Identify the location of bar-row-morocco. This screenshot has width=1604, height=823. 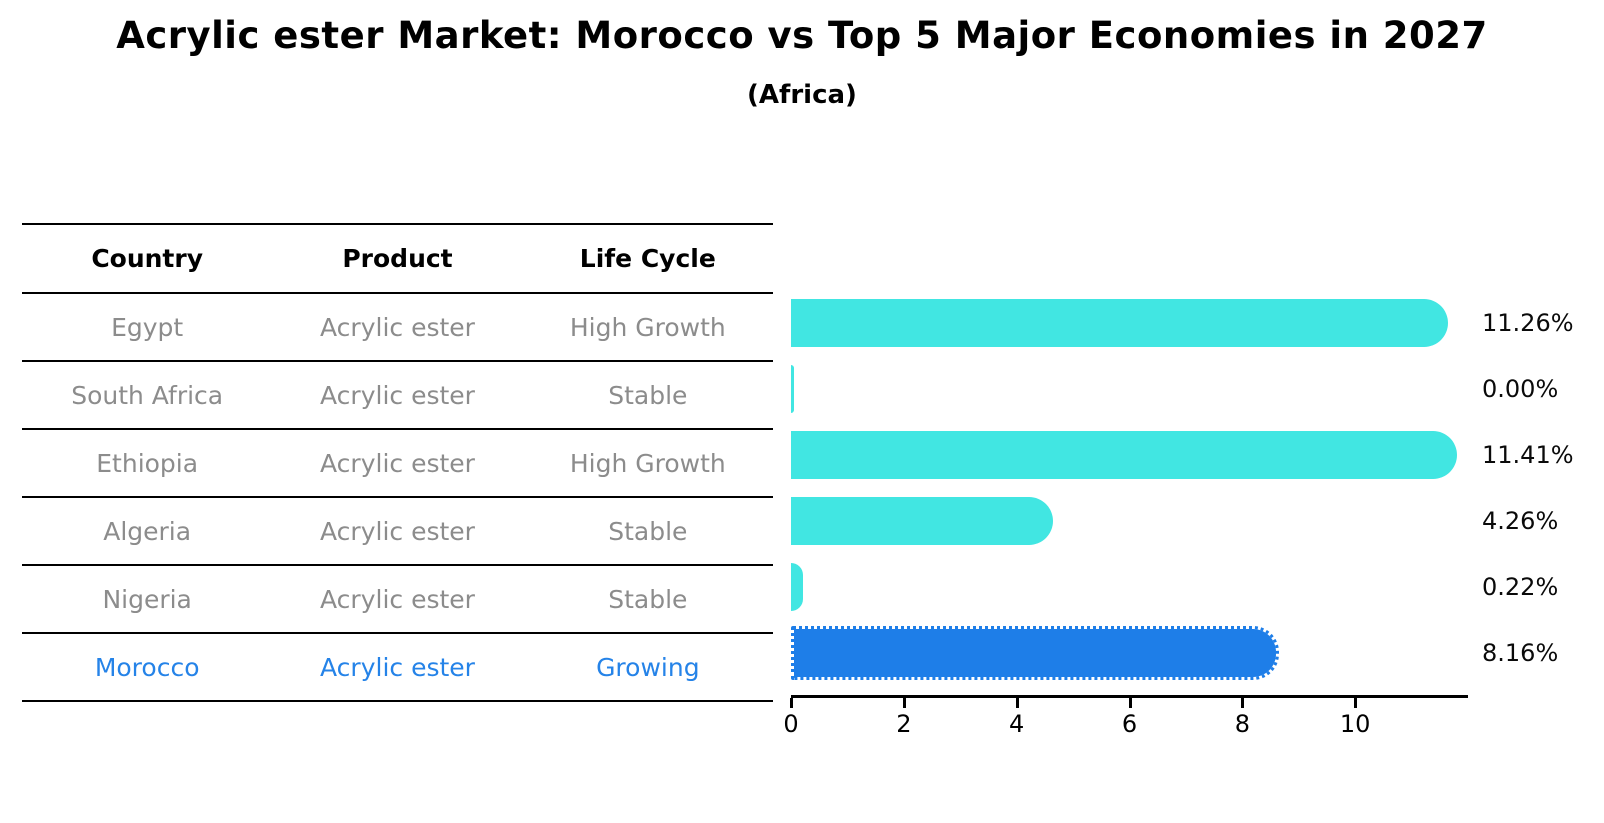
(1129, 653).